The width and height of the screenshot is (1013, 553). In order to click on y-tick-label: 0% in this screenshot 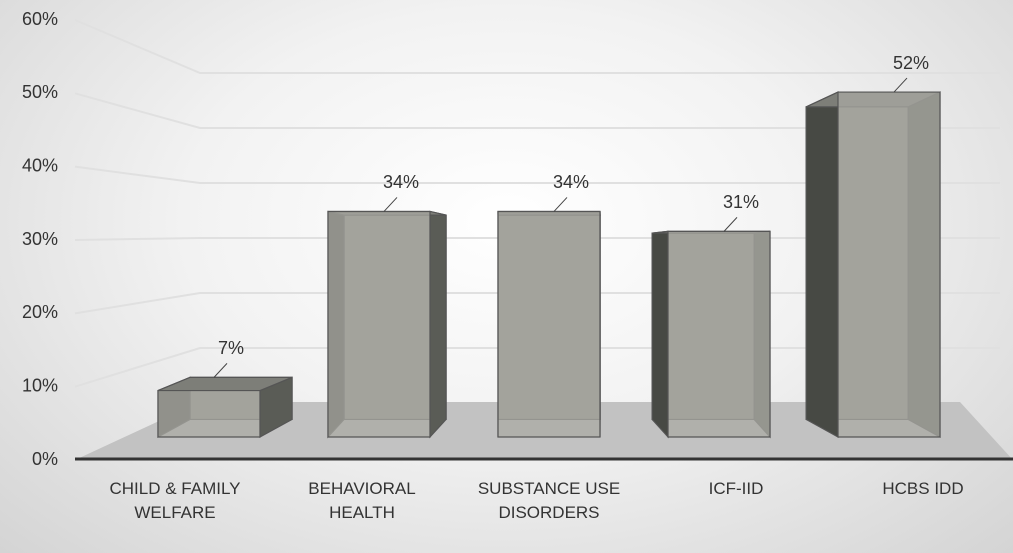, I will do `click(45, 459)`.